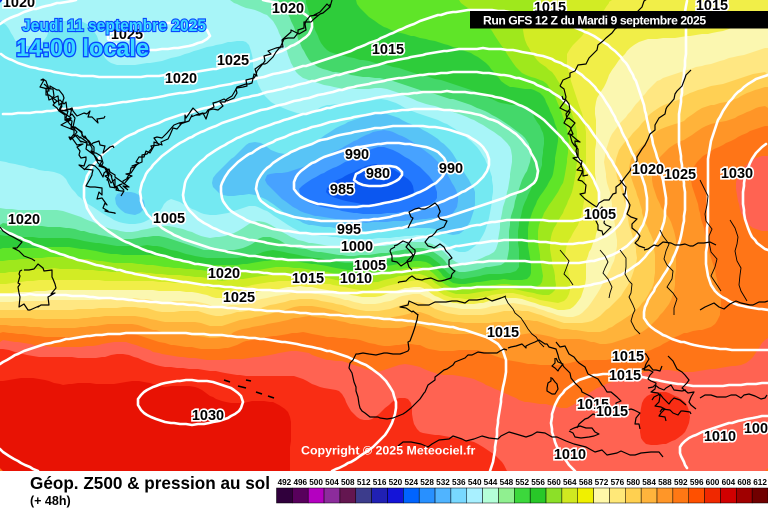 This screenshot has width=768, height=517. Describe the element at coordinates (618, 482) in the screenshot. I see `svg-text: 576` at that location.